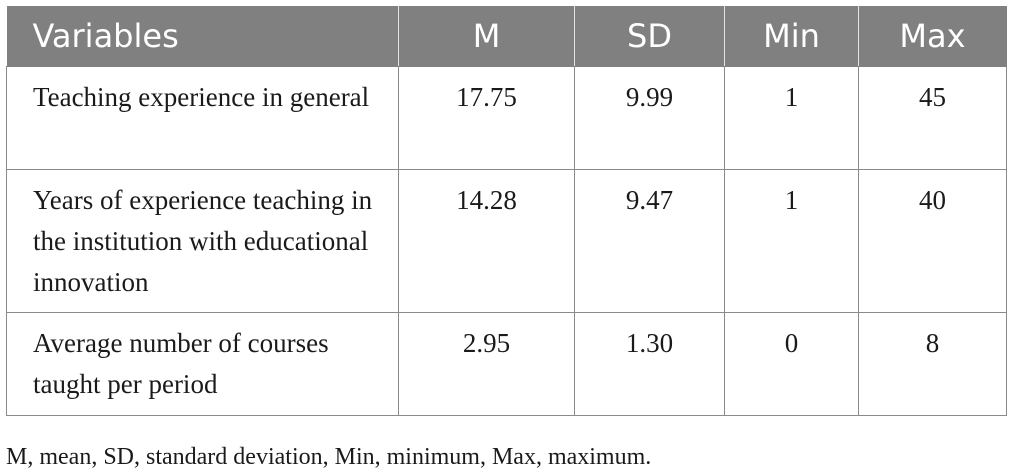 The width and height of the screenshot is (1012, 471). I want to click on cell-mean: 14.28, so click(486, 241).